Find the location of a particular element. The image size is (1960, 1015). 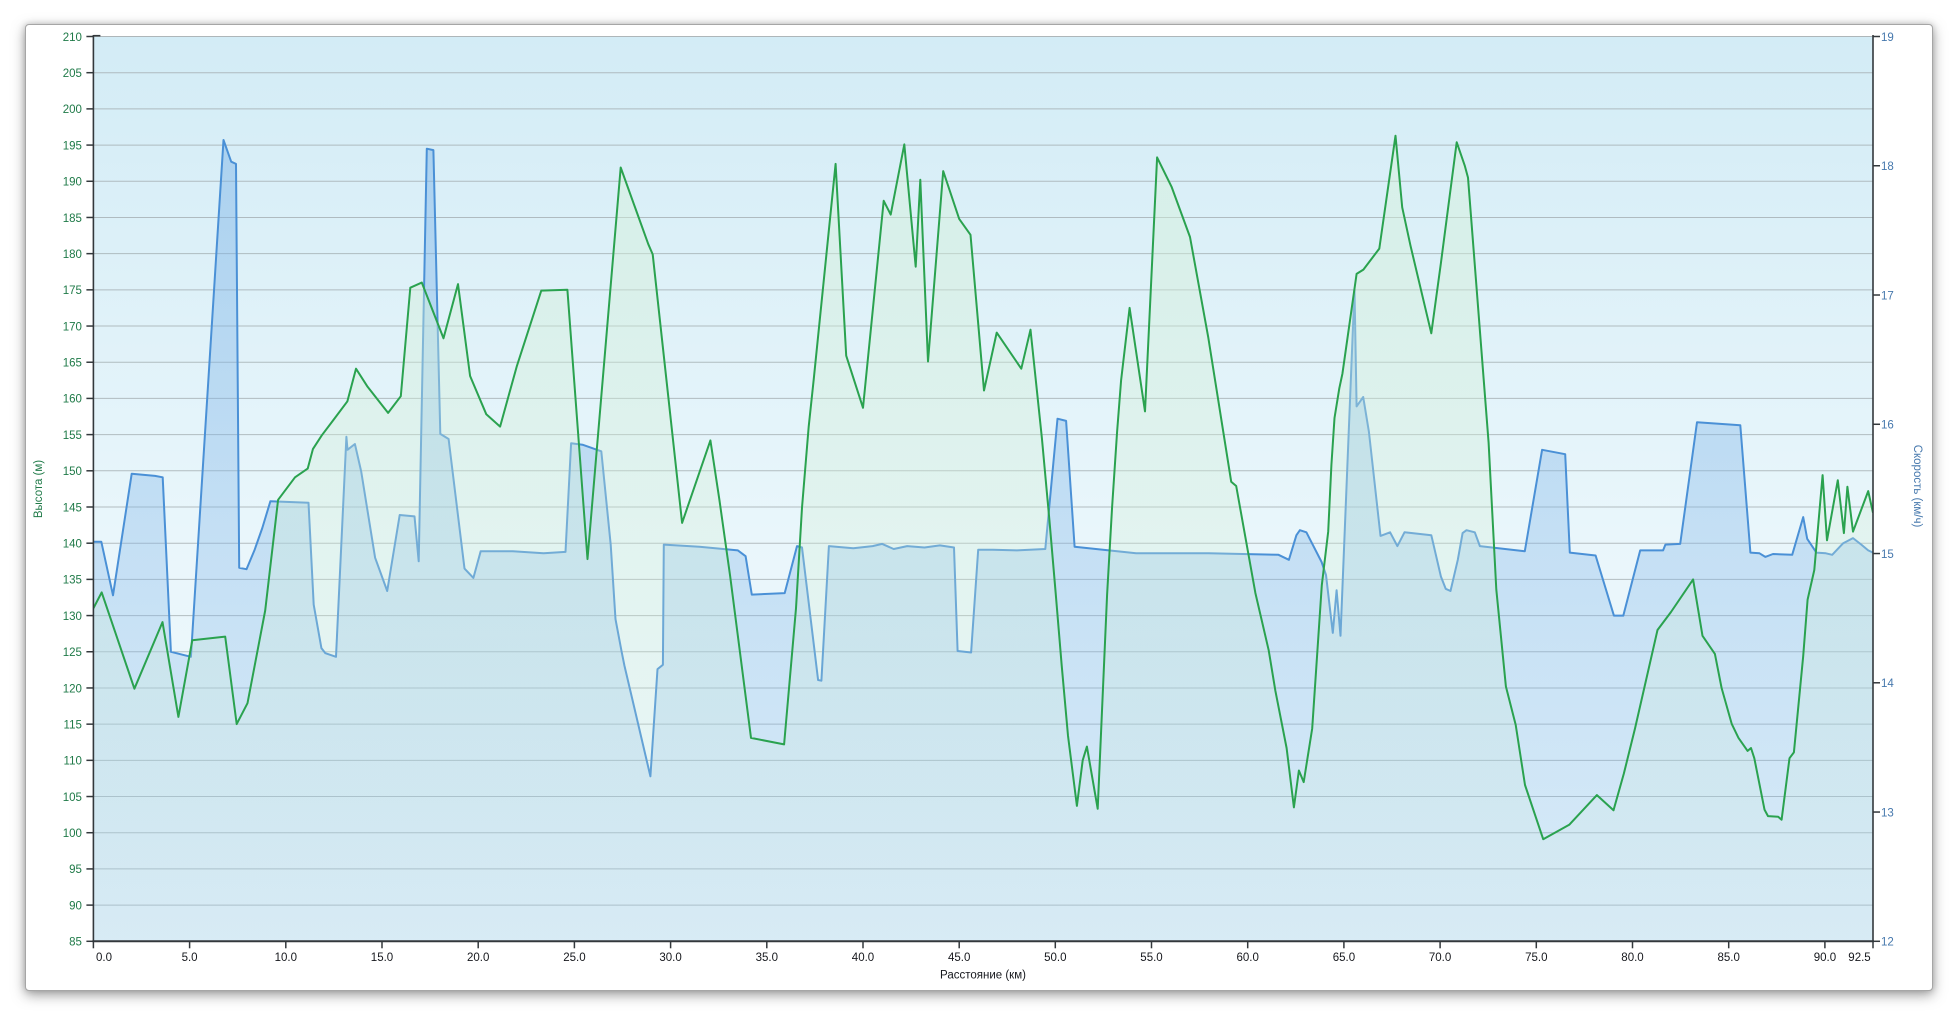

svg-text: 205 is located at coordinates (72, 74).